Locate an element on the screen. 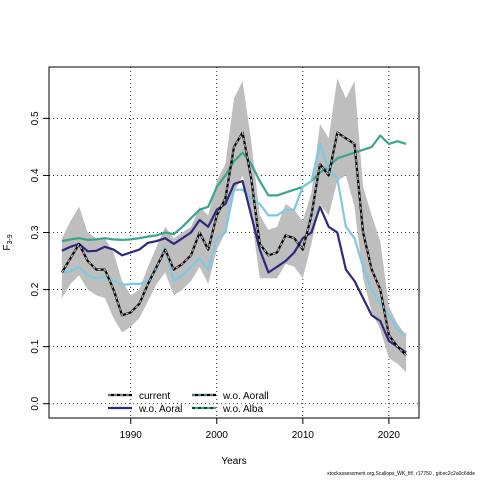 The height and width of the screenshot is (480, 480). y-tick-label: 0.1 is located at coordinates (35, 346).